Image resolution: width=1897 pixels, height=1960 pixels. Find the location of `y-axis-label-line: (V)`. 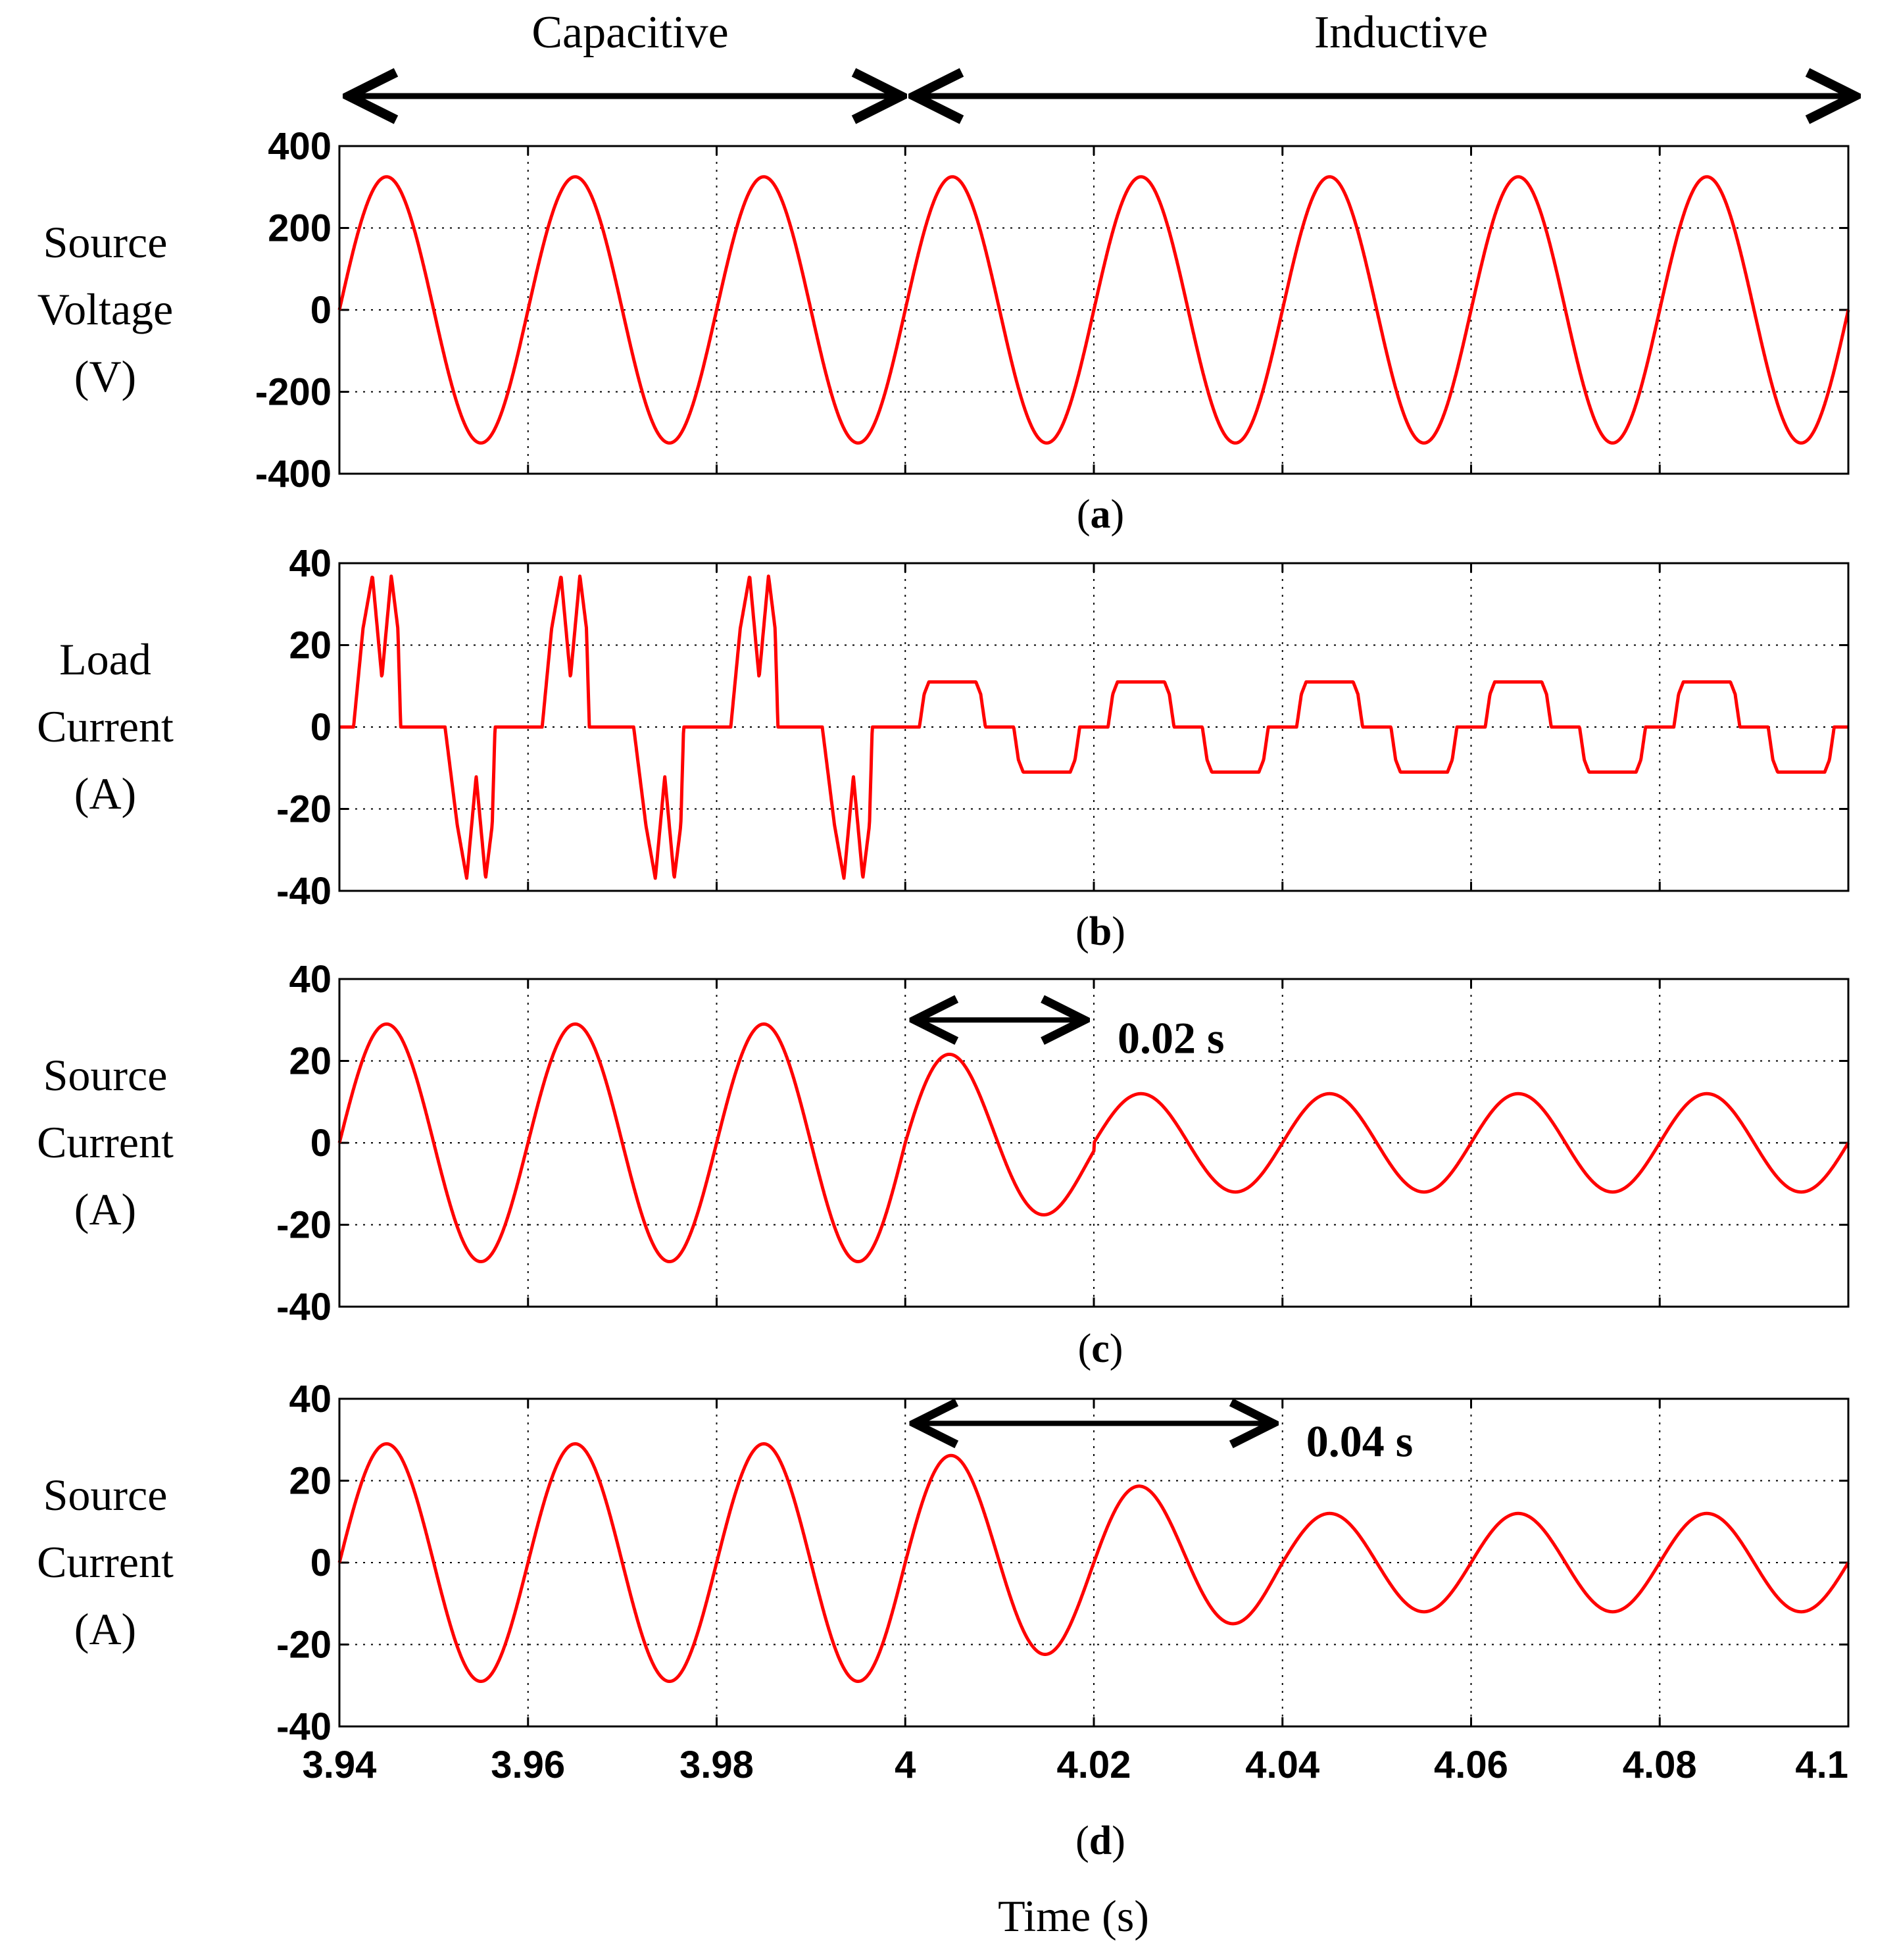

y-axis-label-line: (V) is located at coordinates (105, 376).